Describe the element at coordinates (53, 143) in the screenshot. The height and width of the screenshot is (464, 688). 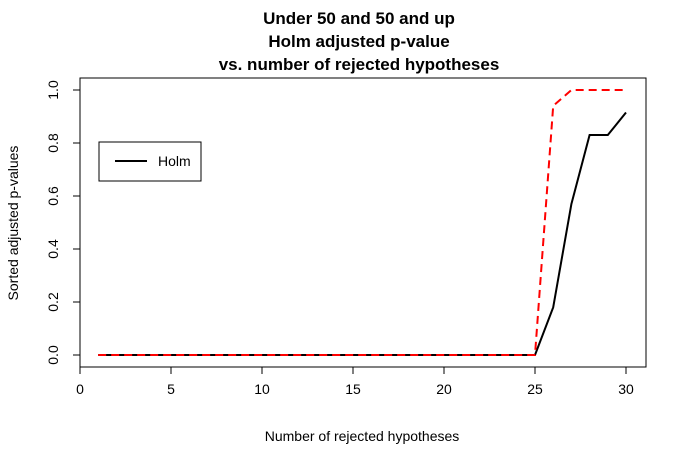
I see `y-tick-label: 0.8` at that location.